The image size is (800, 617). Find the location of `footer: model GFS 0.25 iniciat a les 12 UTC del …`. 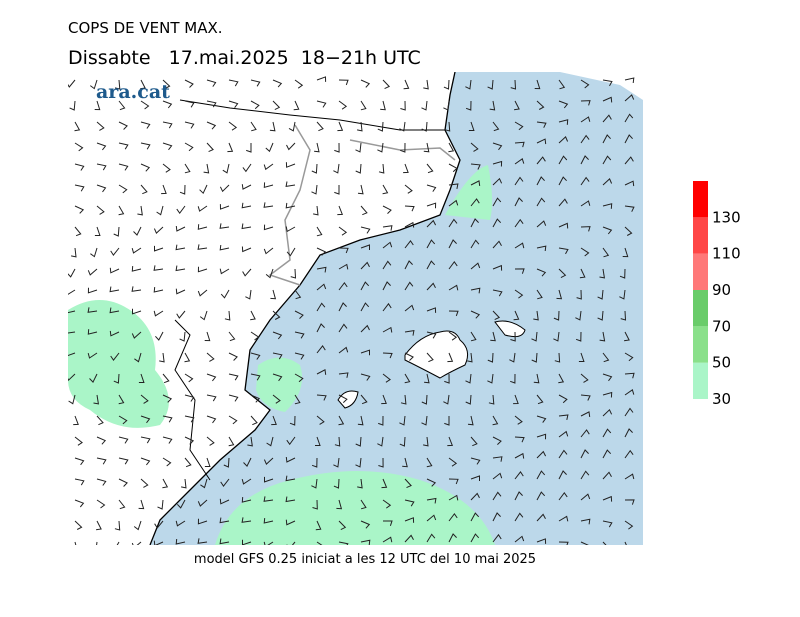

footer: model GFS 0.25 iniciat a les 12 UTC del … is located at coordinates (365, 559).